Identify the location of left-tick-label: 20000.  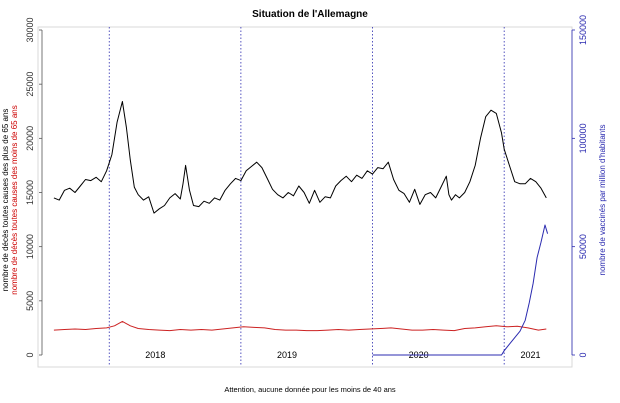
(30, 138).